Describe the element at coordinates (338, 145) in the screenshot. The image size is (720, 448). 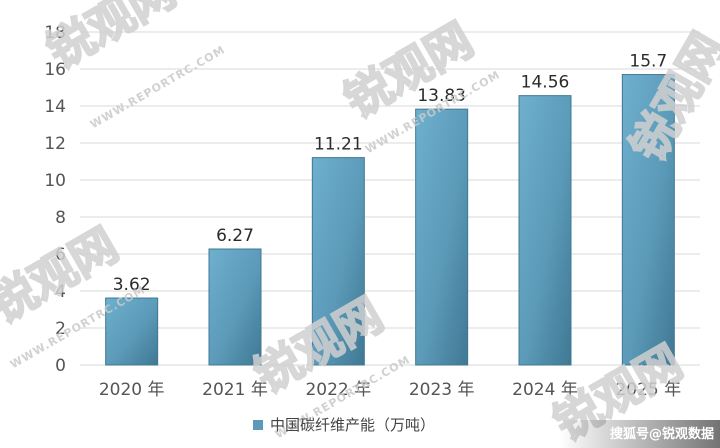
I see `data-label: 11.21` at that location.